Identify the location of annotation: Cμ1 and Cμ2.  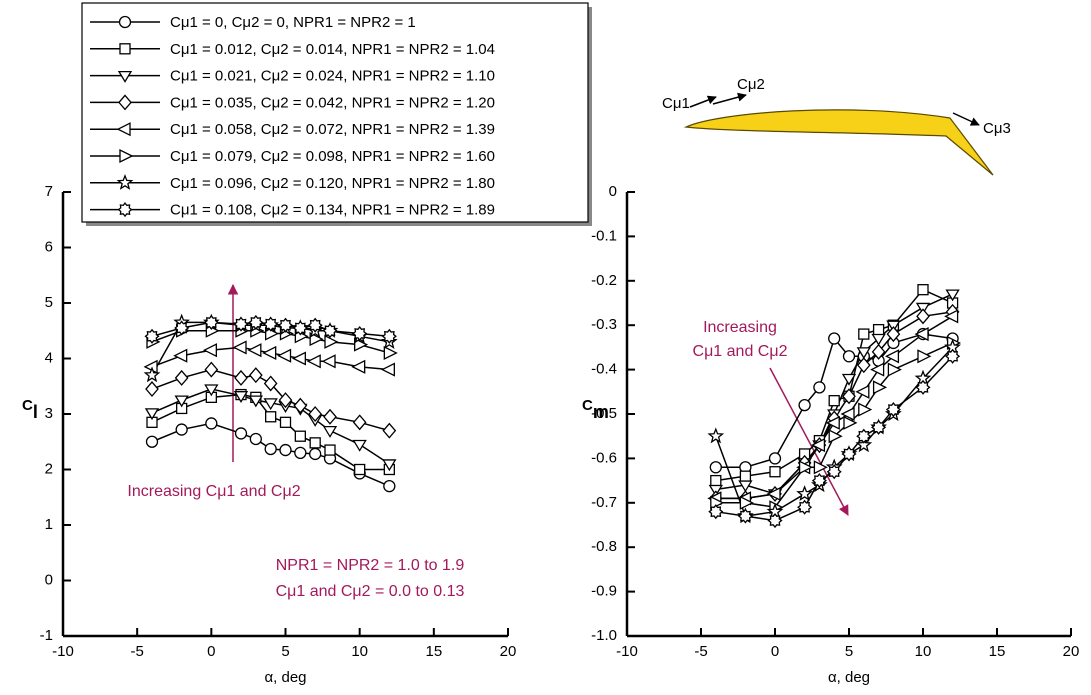
(740, 351).